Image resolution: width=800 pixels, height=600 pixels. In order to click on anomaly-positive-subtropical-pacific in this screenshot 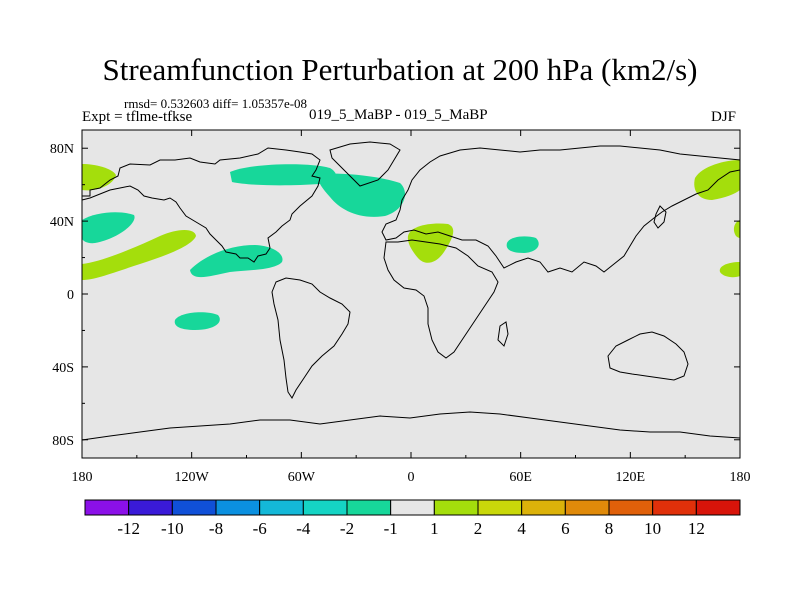, I will do `click(139, 255)`.